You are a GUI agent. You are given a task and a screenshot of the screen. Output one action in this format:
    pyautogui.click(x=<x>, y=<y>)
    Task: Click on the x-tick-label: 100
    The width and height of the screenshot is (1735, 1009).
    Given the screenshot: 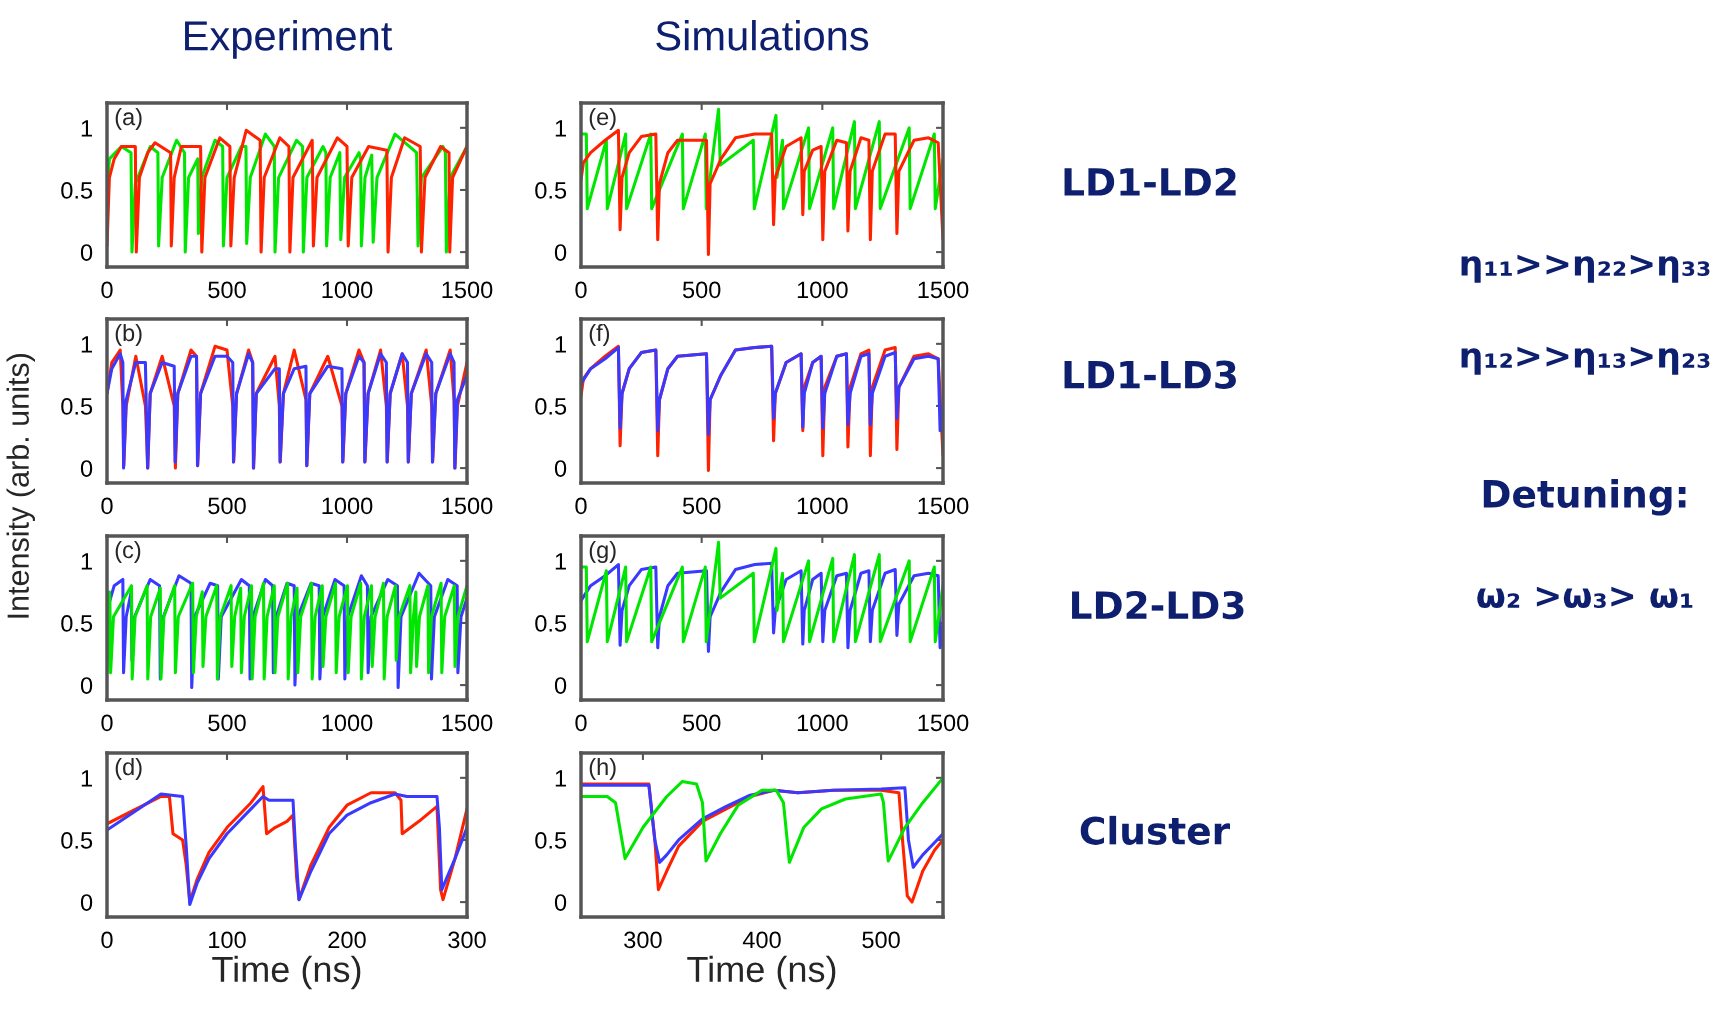 What is the action you would take?
    pyautogui.click(x=227, y=940)
    